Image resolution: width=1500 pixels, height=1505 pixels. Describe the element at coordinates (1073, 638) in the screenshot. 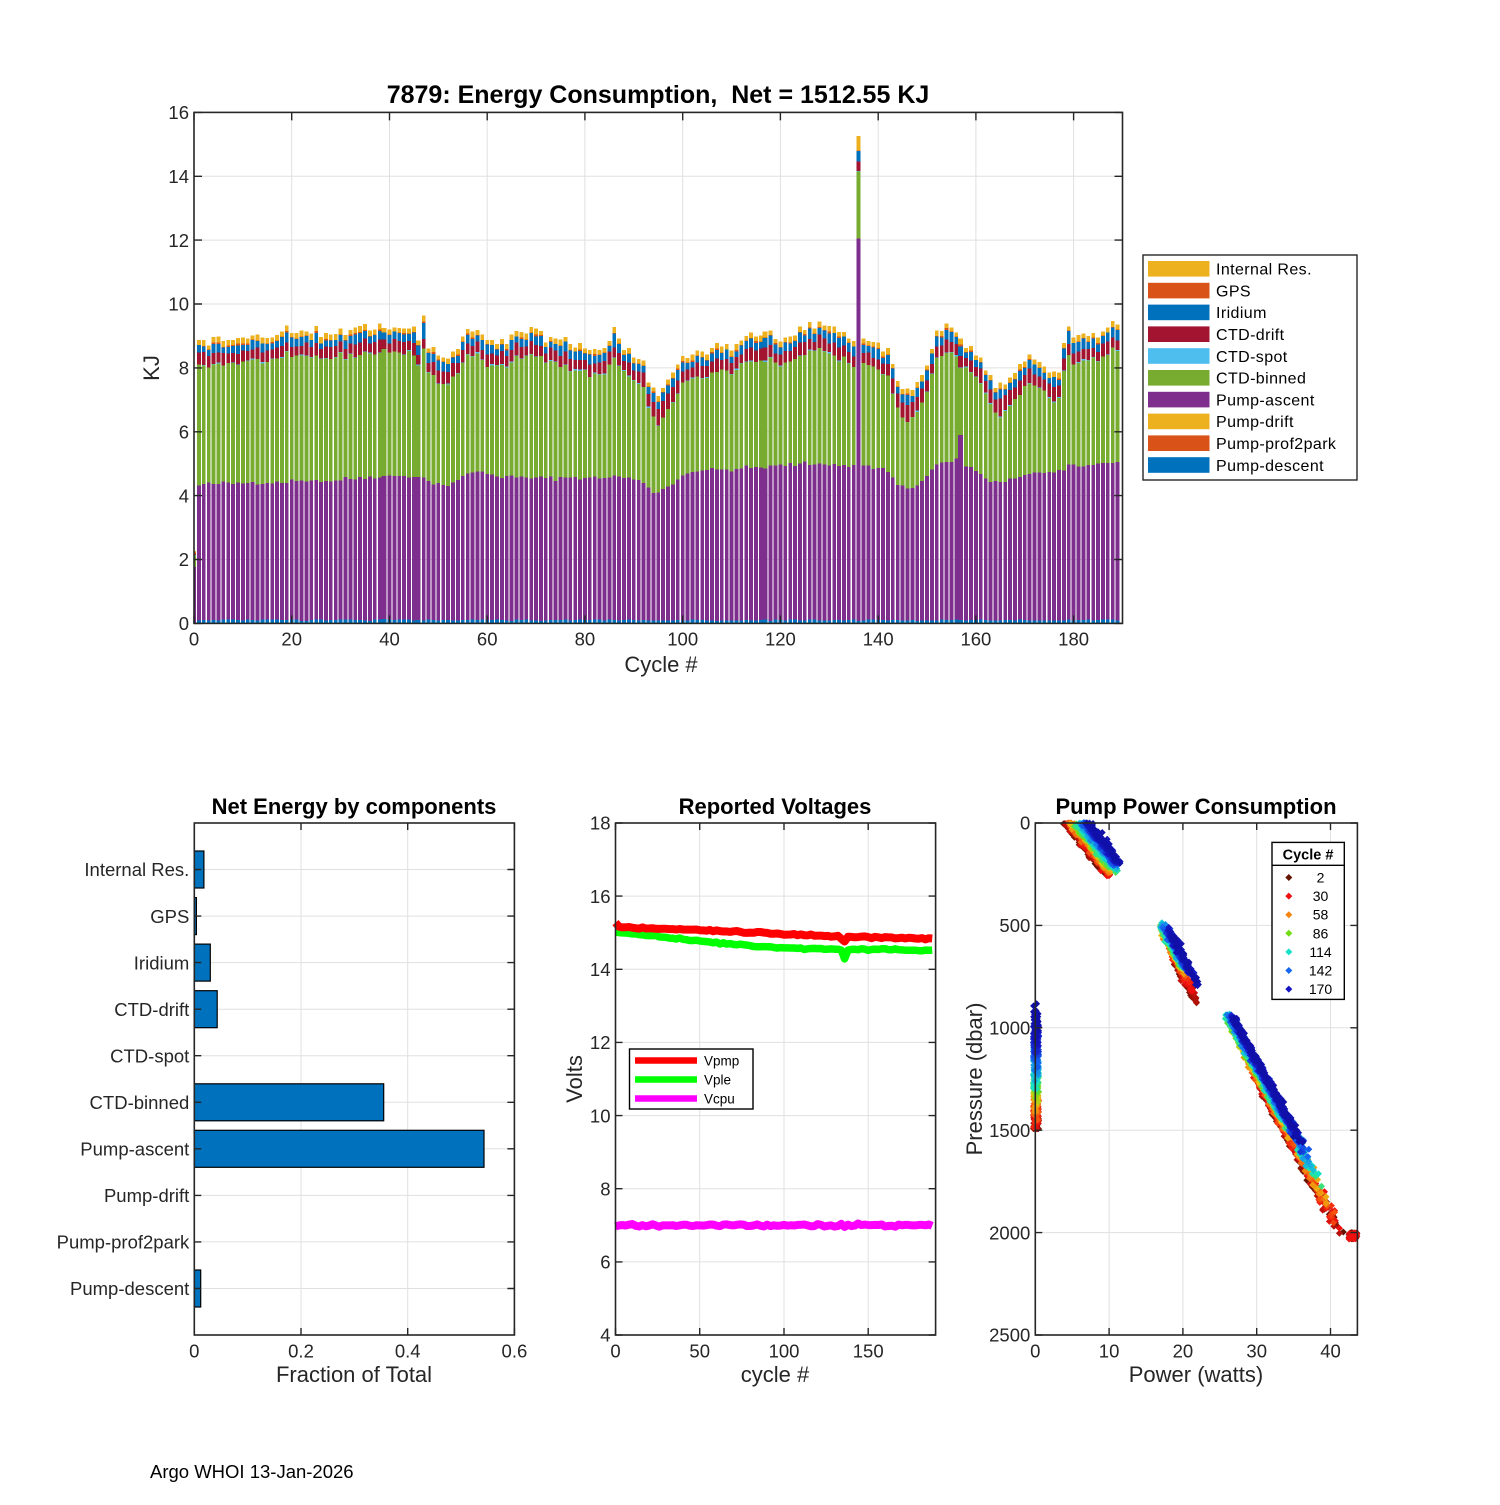

I see `svg-text: 180` at that location.